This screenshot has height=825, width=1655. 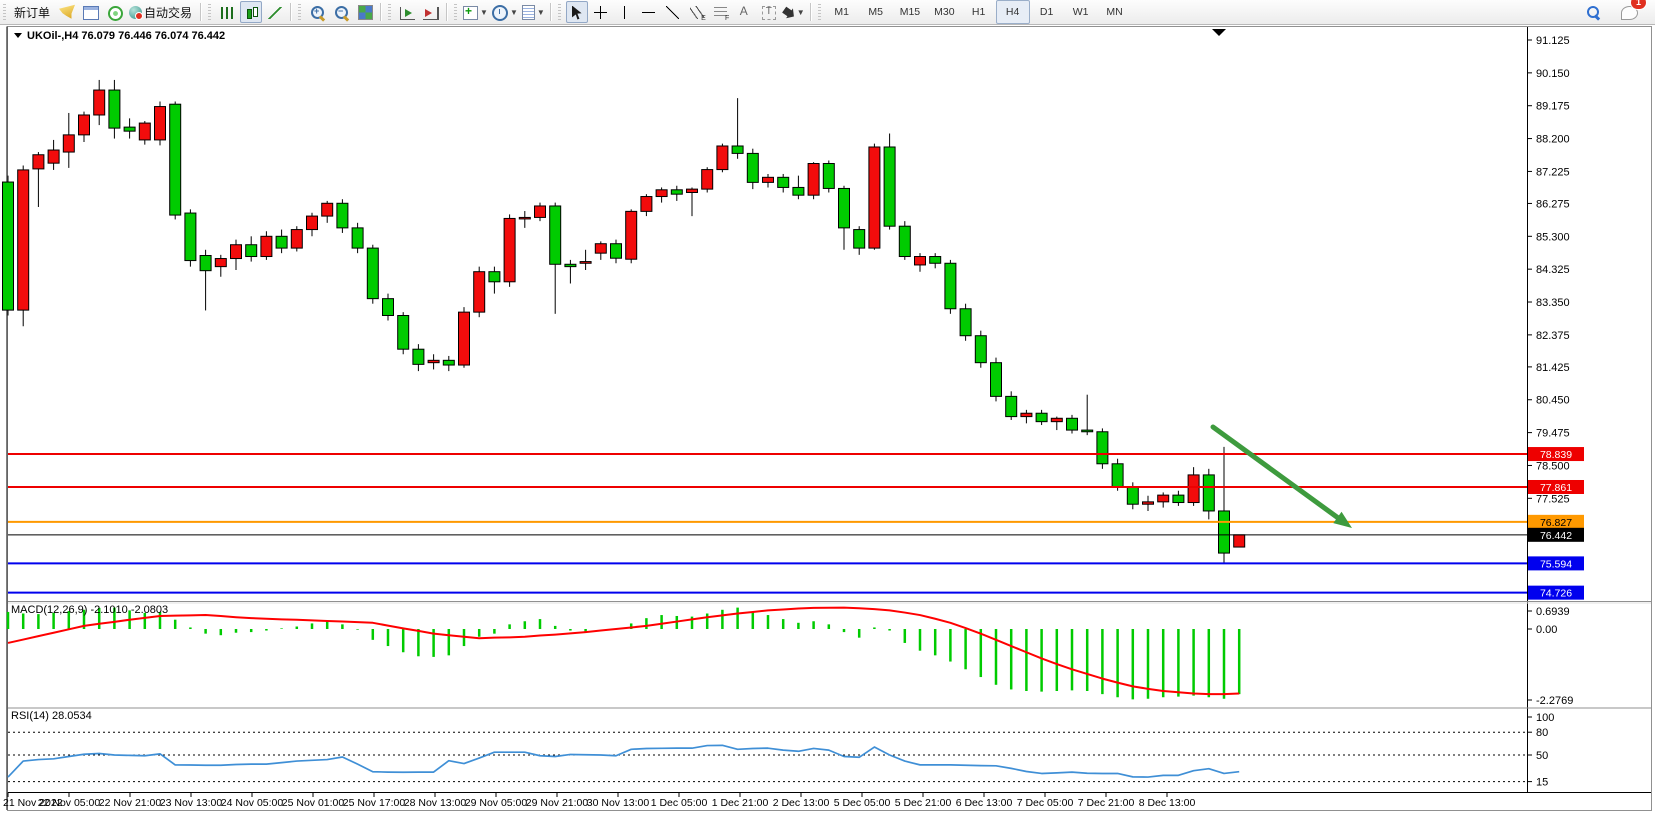 What do you see at coordinates (1546, 630) in the screenshot?
I see `macd-axis-label: 0.00` at bounding box center [1546, 630].